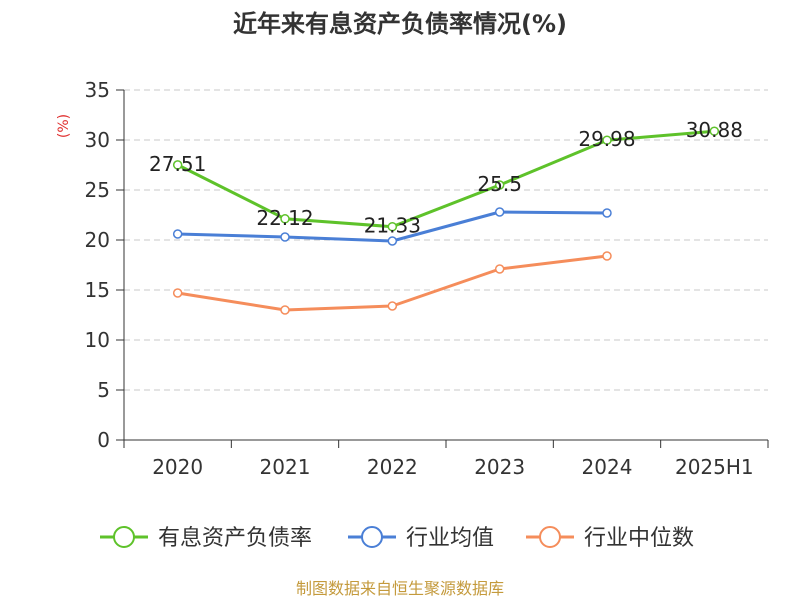  What do you see at coordinates (97, 290) in the screenshot?
I see `y-tick-label: 15` at bounding box center [97, 290].